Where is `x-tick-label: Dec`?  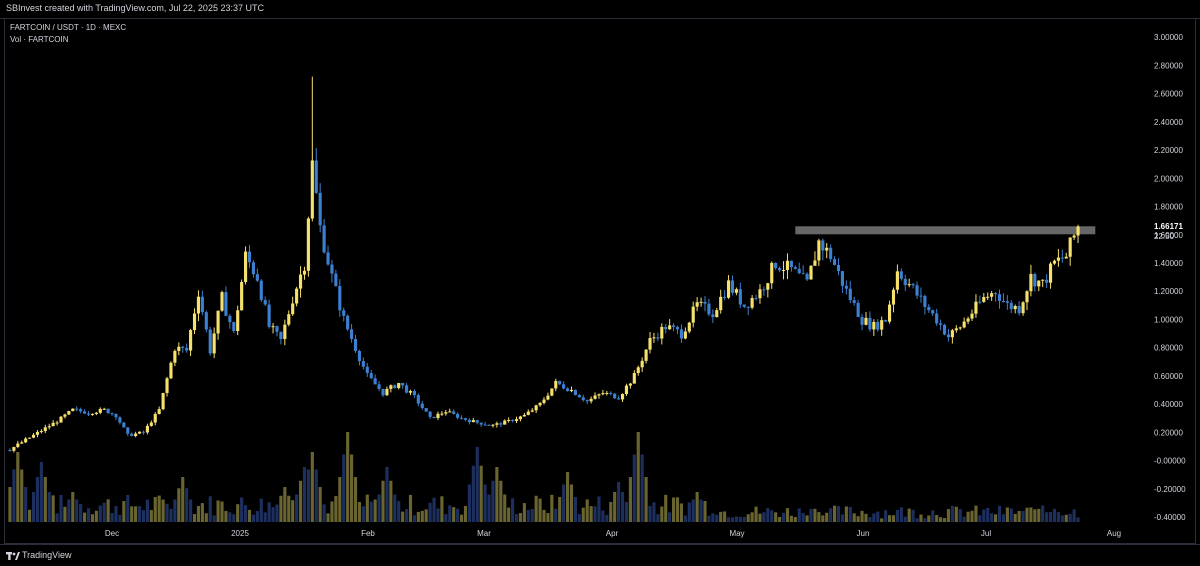 x-tick-label: Dec is located at coordinates (112, 533).